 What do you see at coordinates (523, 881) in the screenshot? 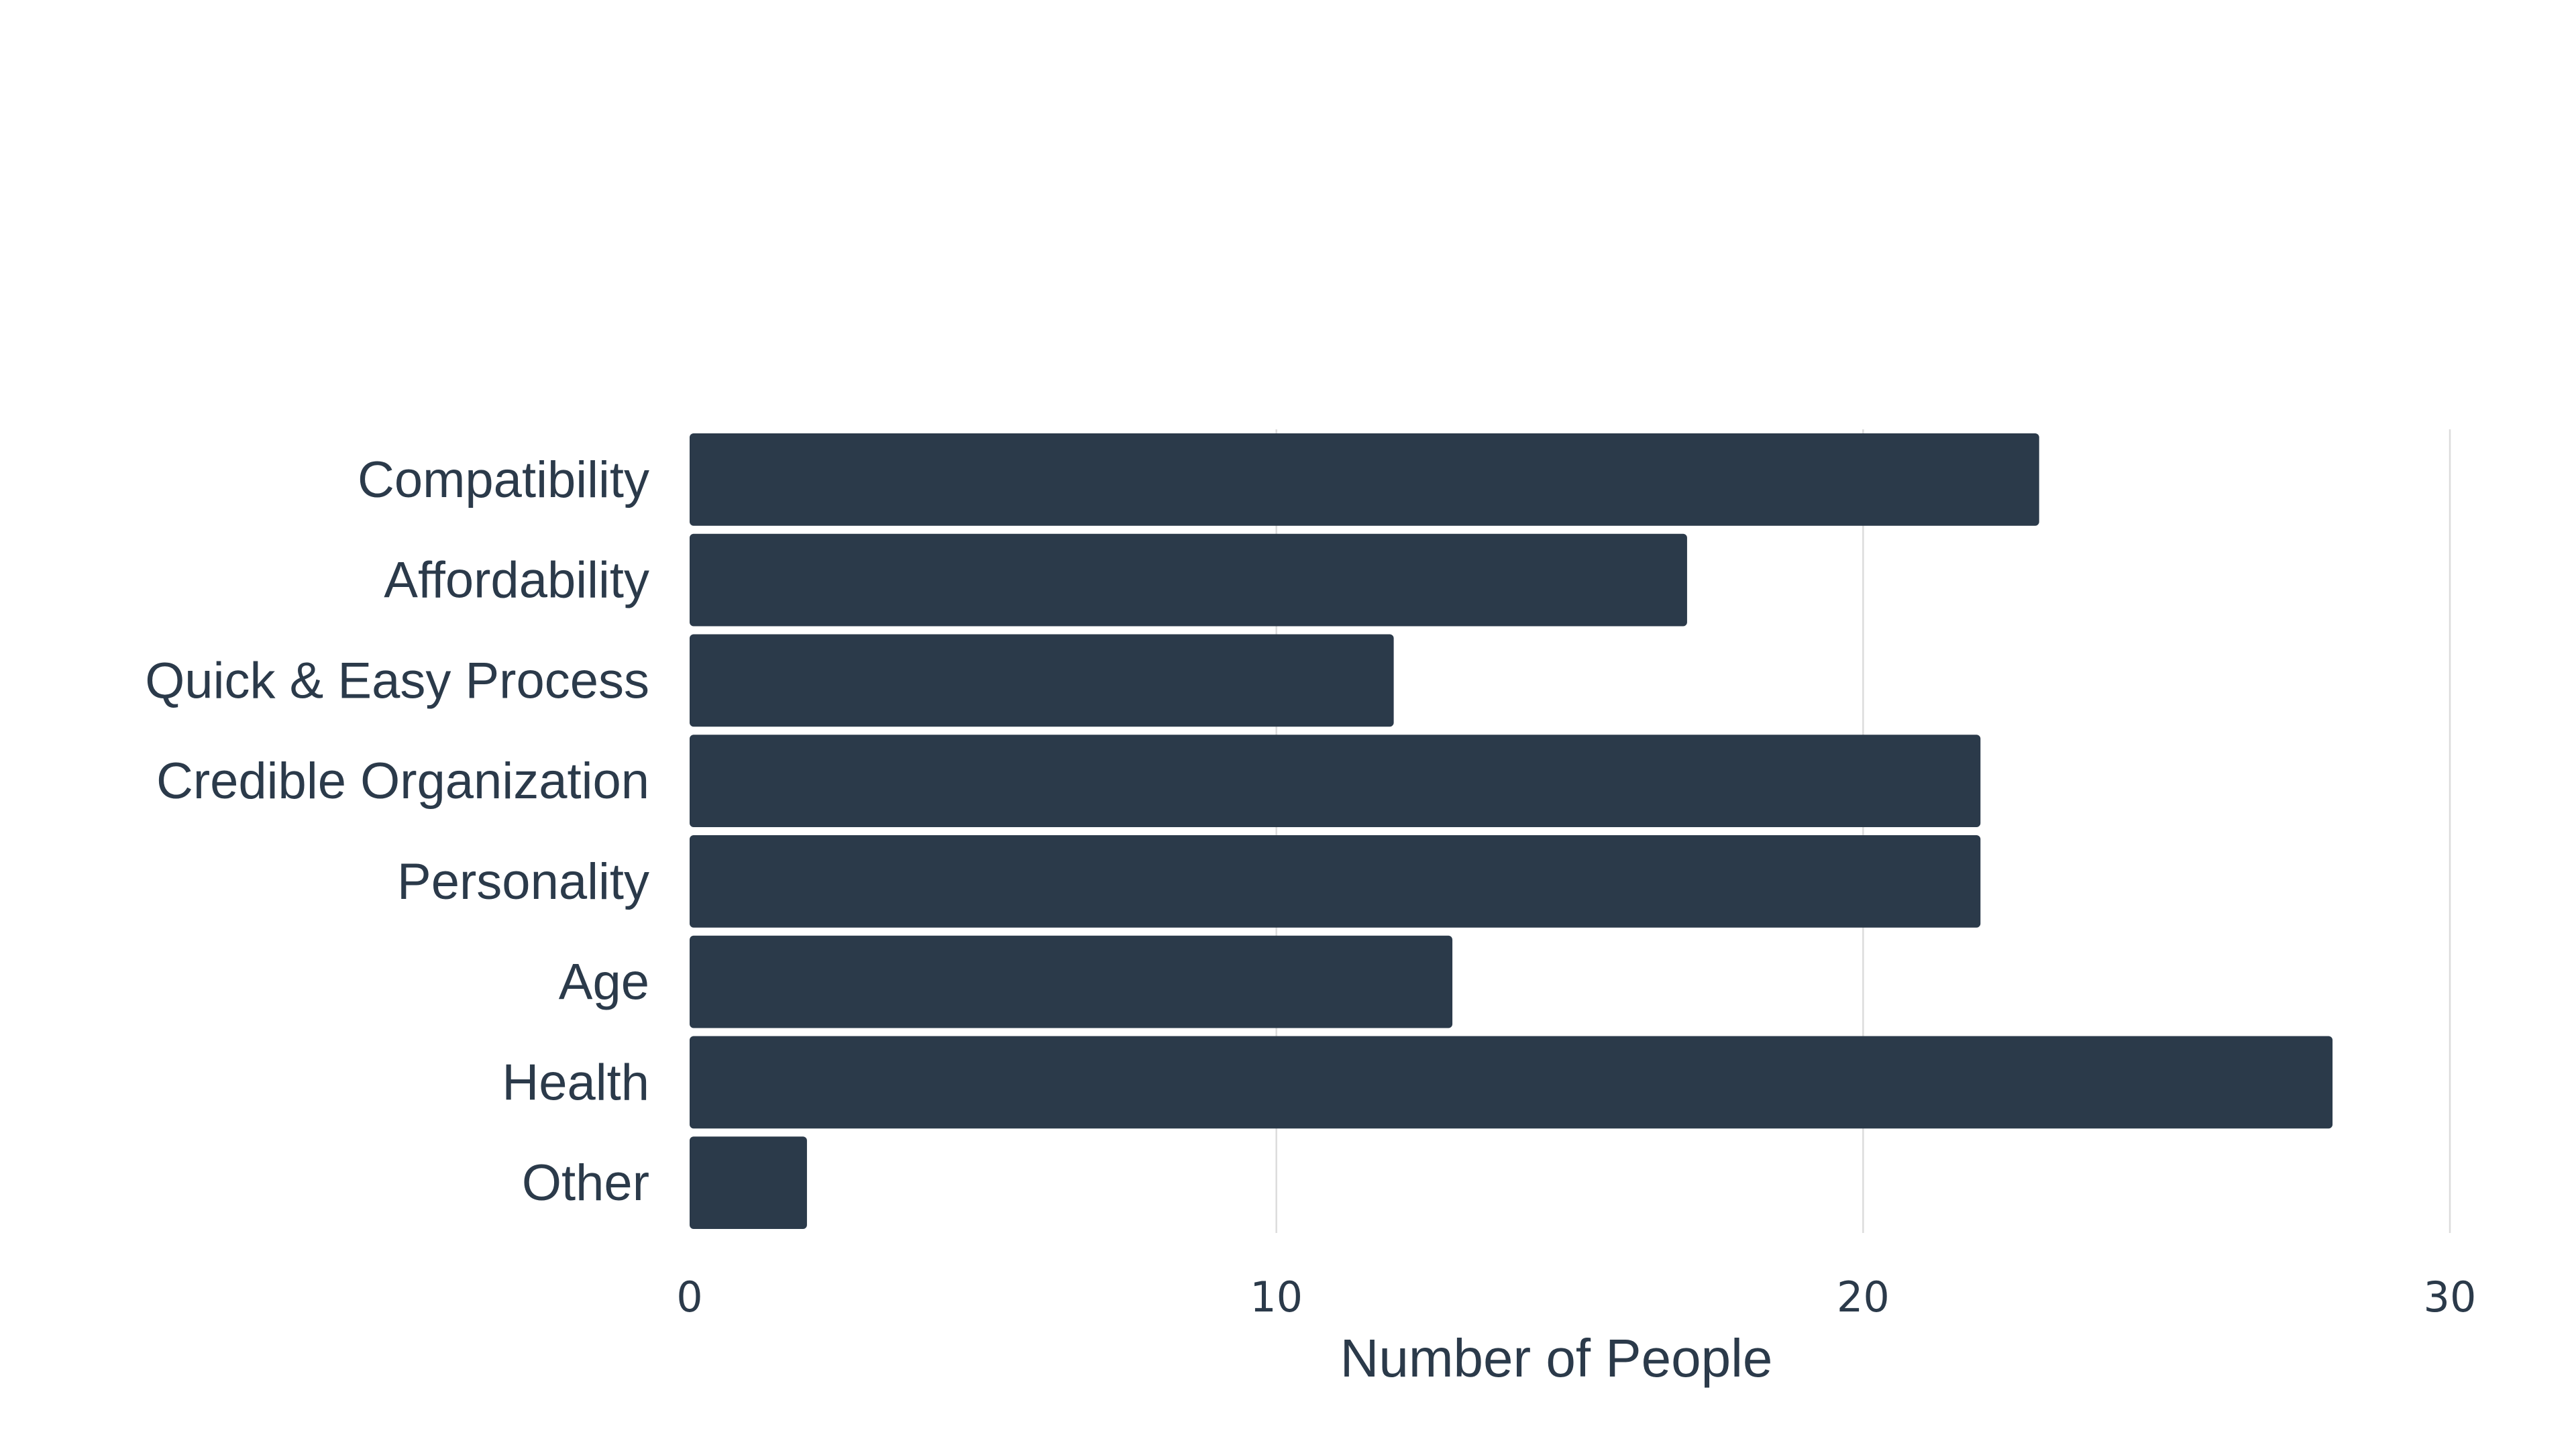
I see `category-label: Personality` at bounding box center [523, 881].